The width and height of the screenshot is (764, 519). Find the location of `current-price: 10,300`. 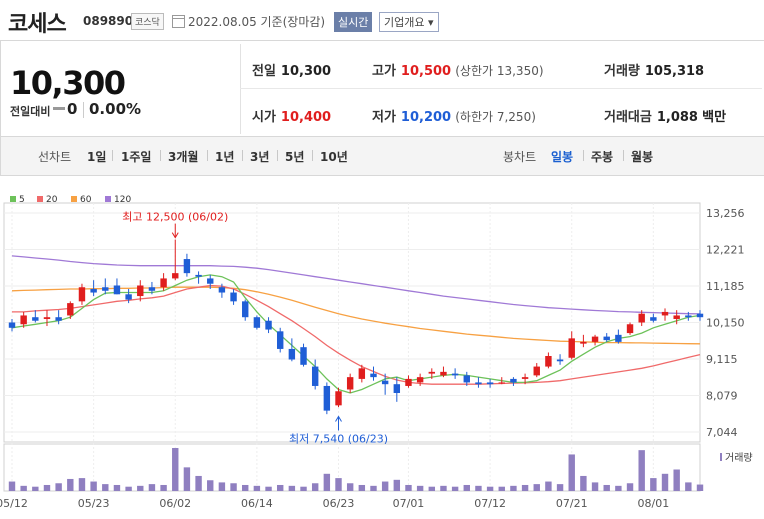

current-price: 10,300 is located at coordinates (68, 83).